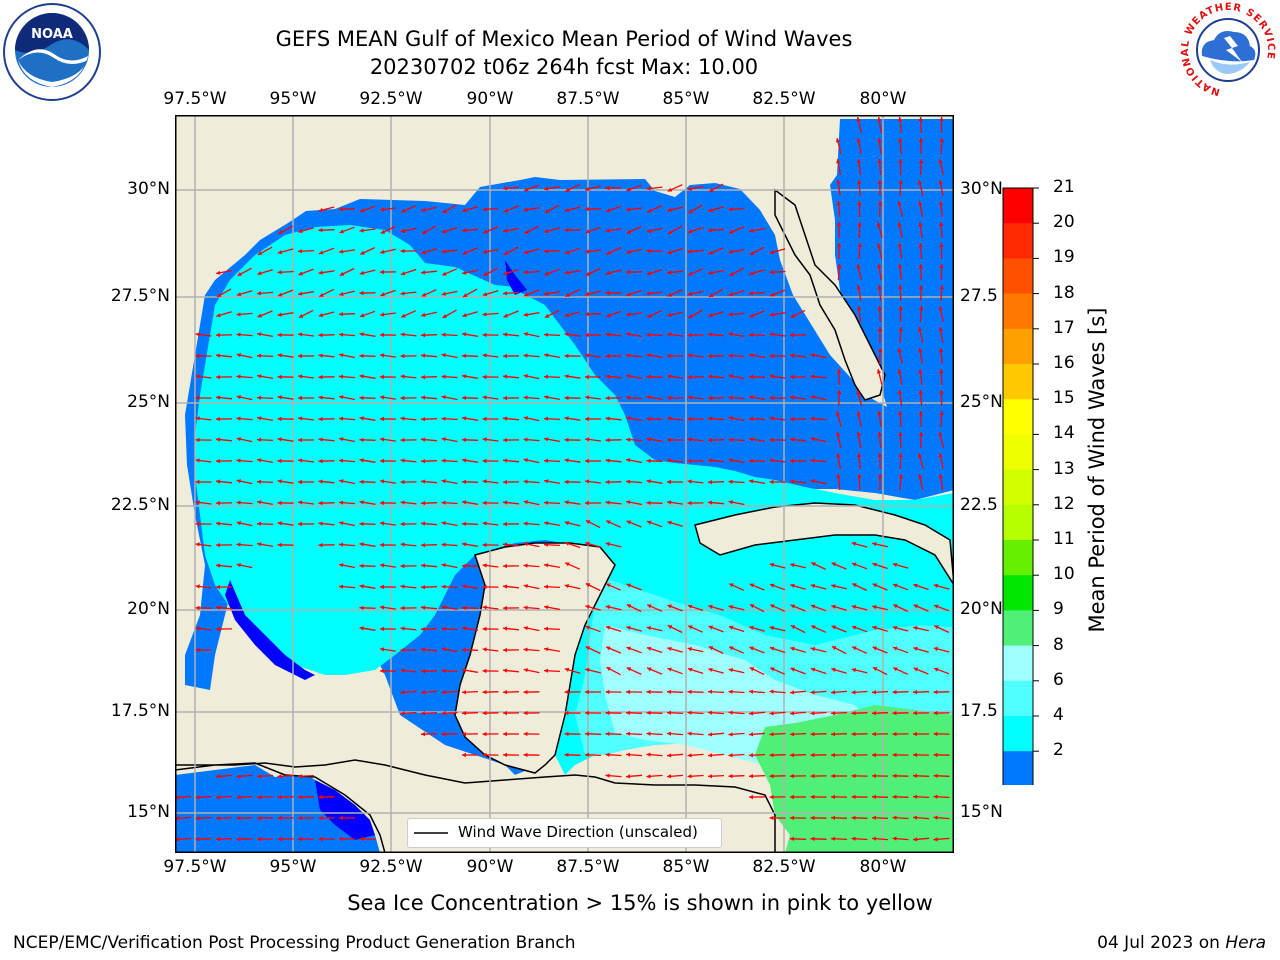 This screenshot has height=960, width=1280. What do you see at coordinates (1097, 470) in the screenshot?
I see `colorbar-title: Mean Period of Wind Waves [s]` at bounding box center [1097, 470].